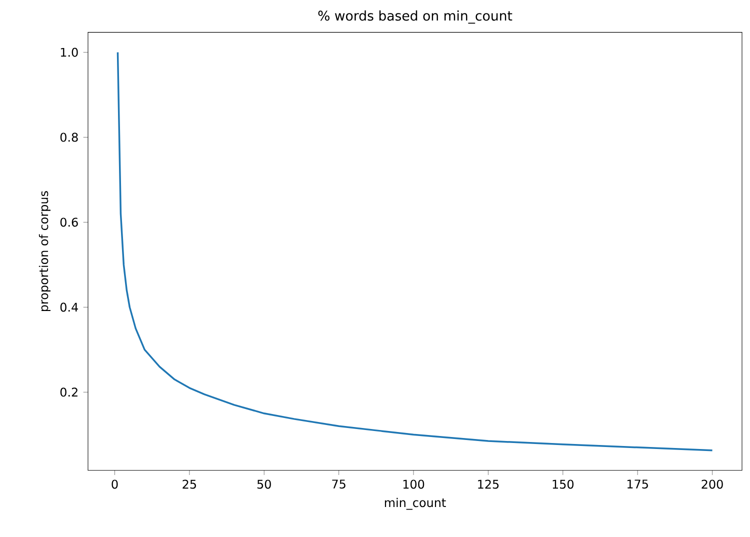  What do you see at coordinates (415, 17) in the screenshot?
I see `chart-title: % words based on min_count` at bounding box center [415, 17].